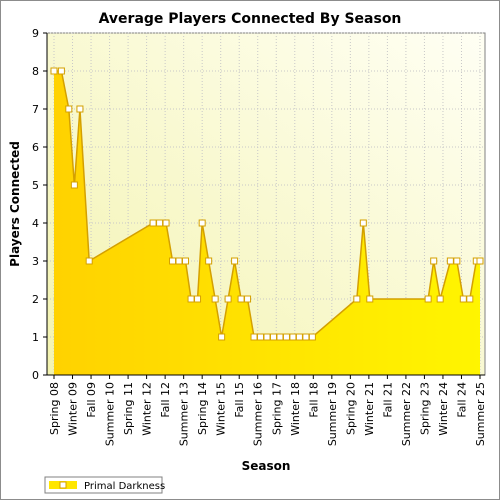  What do you see at coordinates (406, 414) in the screenshot?
I see `x-tick-label: Summer 22` at bounding box center [406, 414].